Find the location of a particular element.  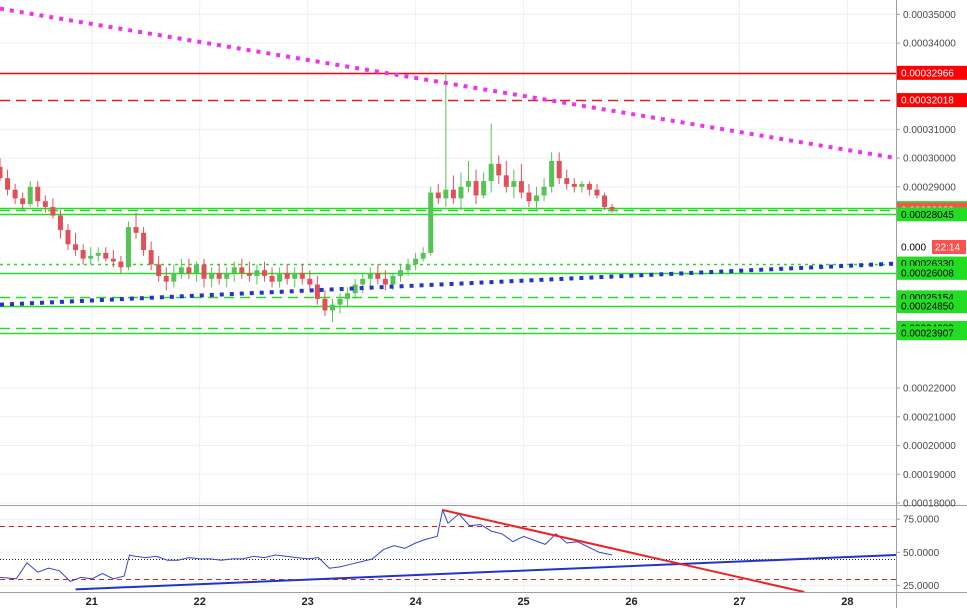

countdown-bg is located at coordinates (949, 247).